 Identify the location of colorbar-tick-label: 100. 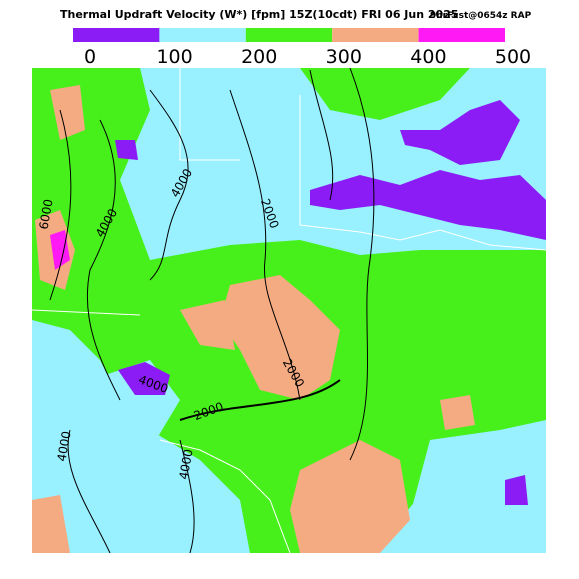
(174, 57).